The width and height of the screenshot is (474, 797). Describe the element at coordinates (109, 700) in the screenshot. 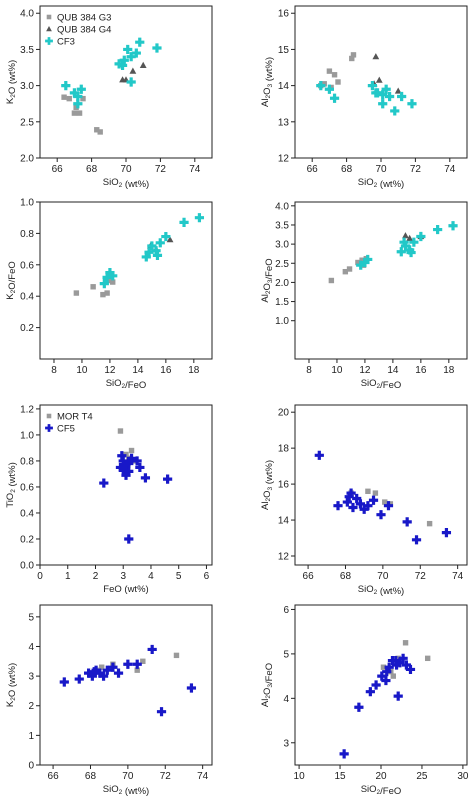

I see `panel-k2o-vs-sio2-t4: 66 68 70 72 74 0 1 2 3 4 5 SiO2 (wt%) K2O (wt%)` at that location.